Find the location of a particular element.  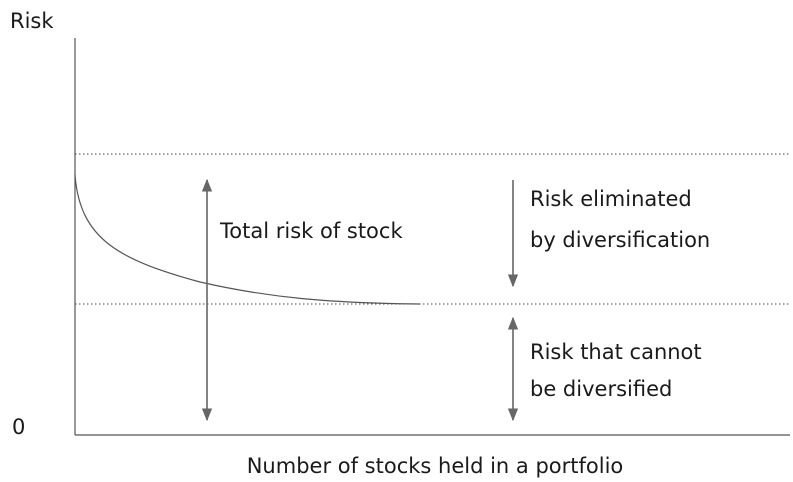

annotation: Risk that cannot is located at coordinates (616, 352).